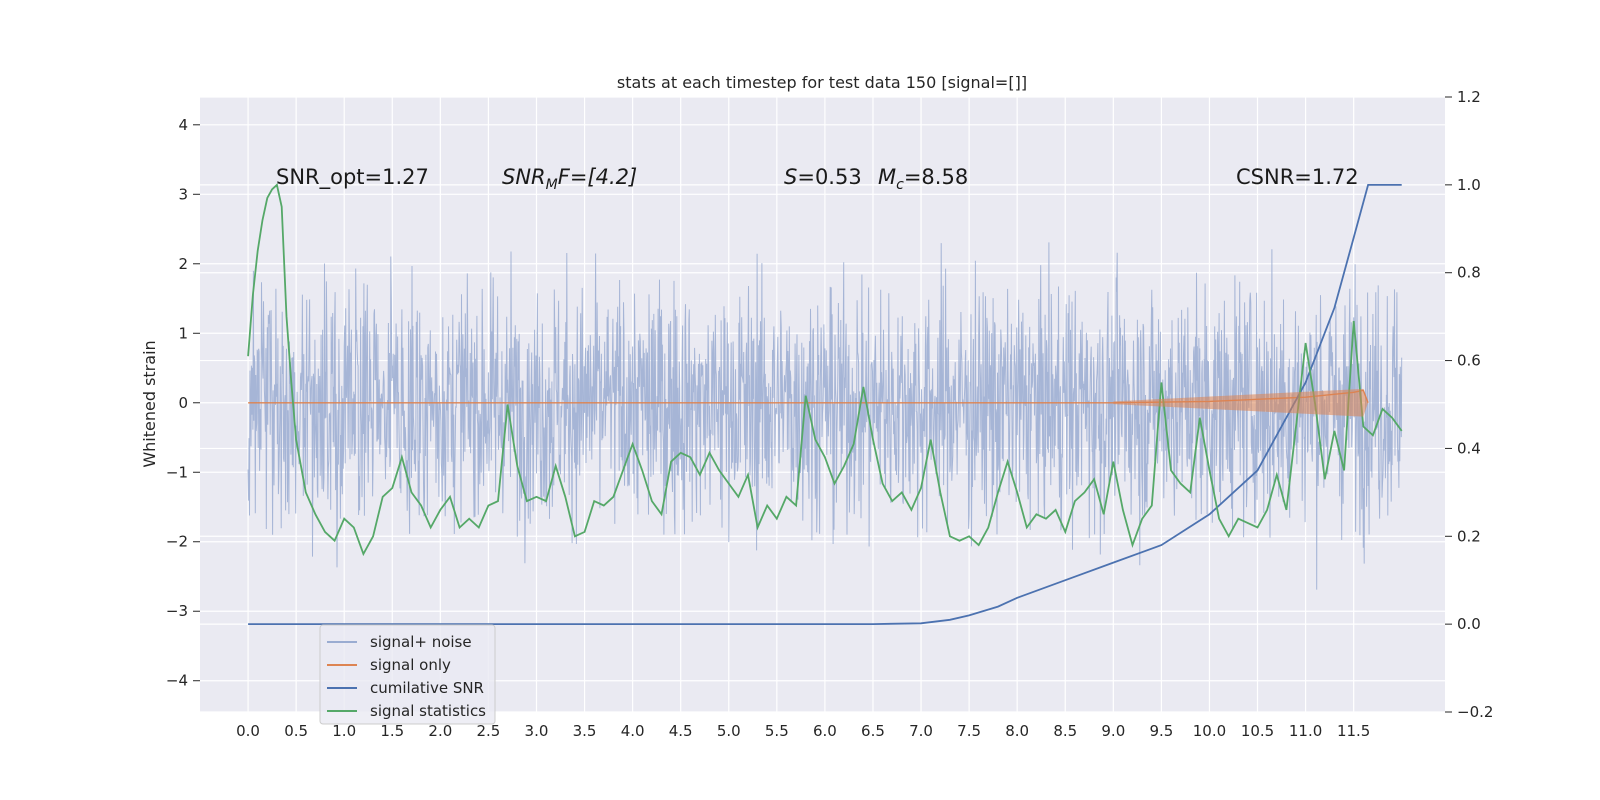  Describe the element at coordinates (392, 731) in the screenshot. I see `x-tick-label: 1.5` at that location.